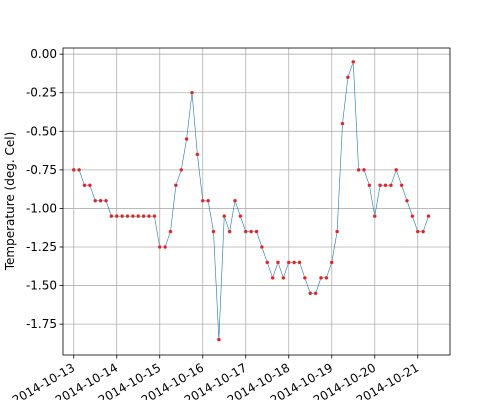 This screenshot has width=500, height=400. What do you see at coordinates (43, 54) in the screenshot?
I see `y-tick-label: 0.00` at bounding box center [43, 54].